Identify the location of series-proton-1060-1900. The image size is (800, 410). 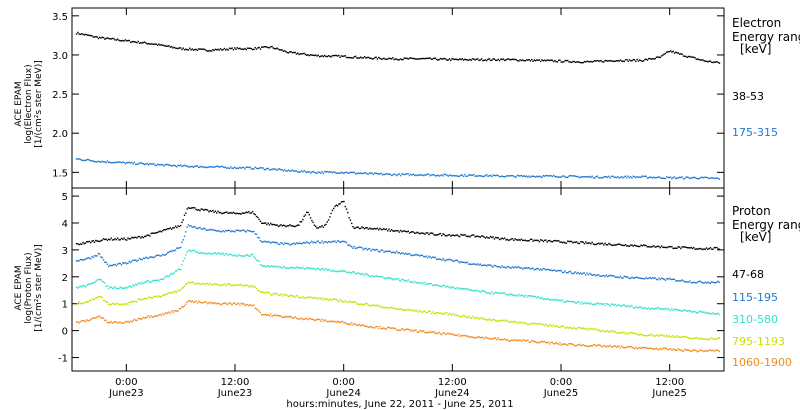
(398, 326).